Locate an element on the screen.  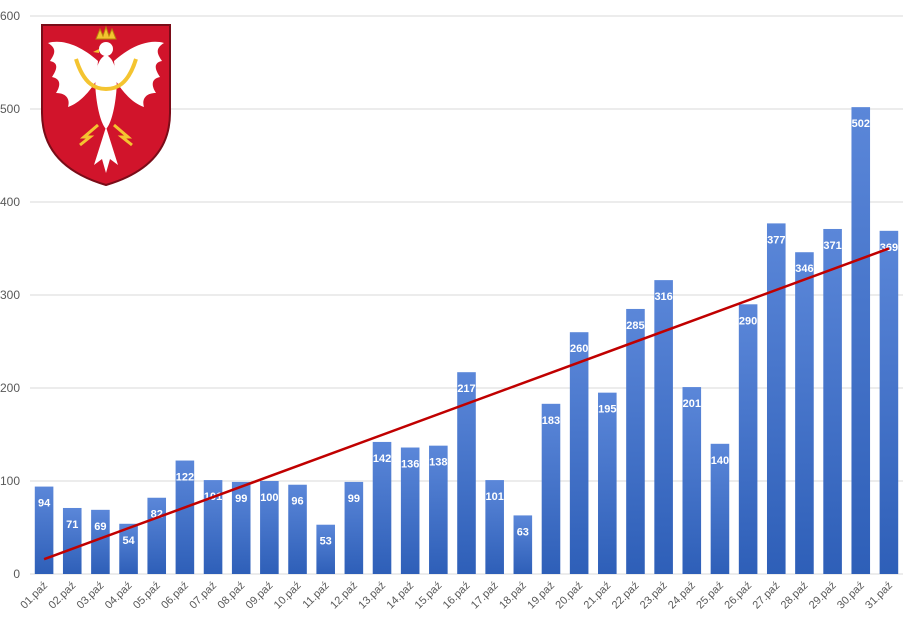
x-tick-label: 04.paź is located at coordinates (119, 596).